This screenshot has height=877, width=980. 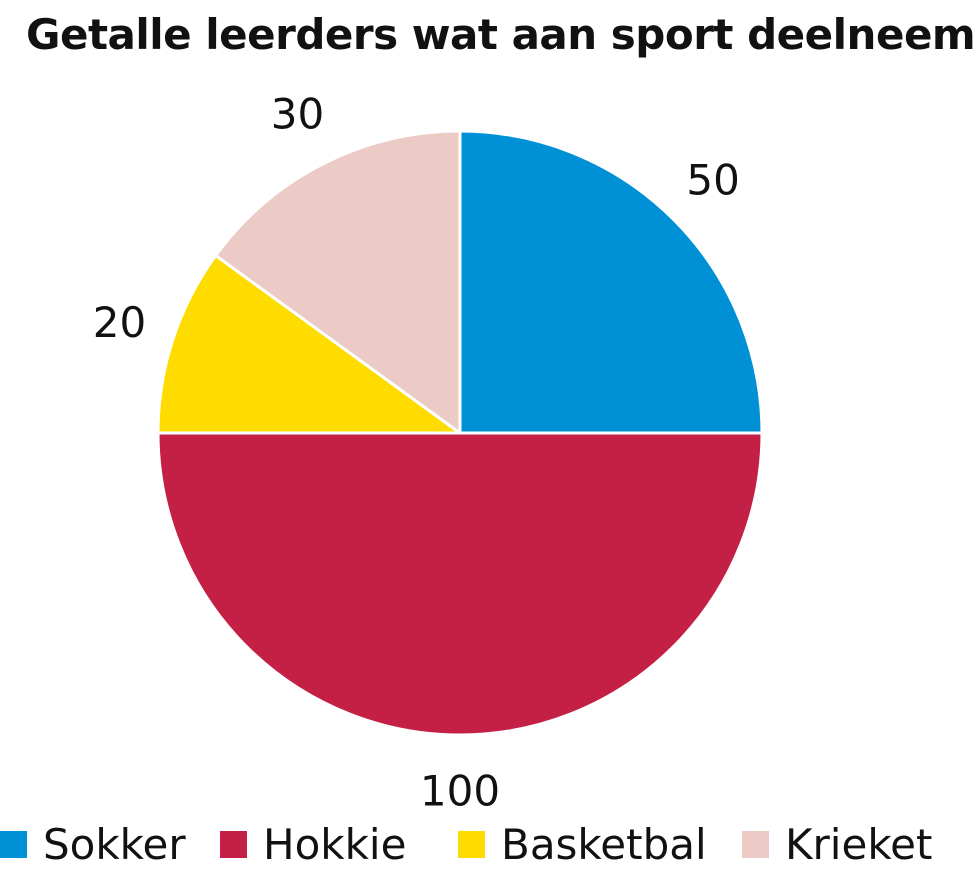 I want to click on pie-slice-basketbal, so click(x=309, y=344).